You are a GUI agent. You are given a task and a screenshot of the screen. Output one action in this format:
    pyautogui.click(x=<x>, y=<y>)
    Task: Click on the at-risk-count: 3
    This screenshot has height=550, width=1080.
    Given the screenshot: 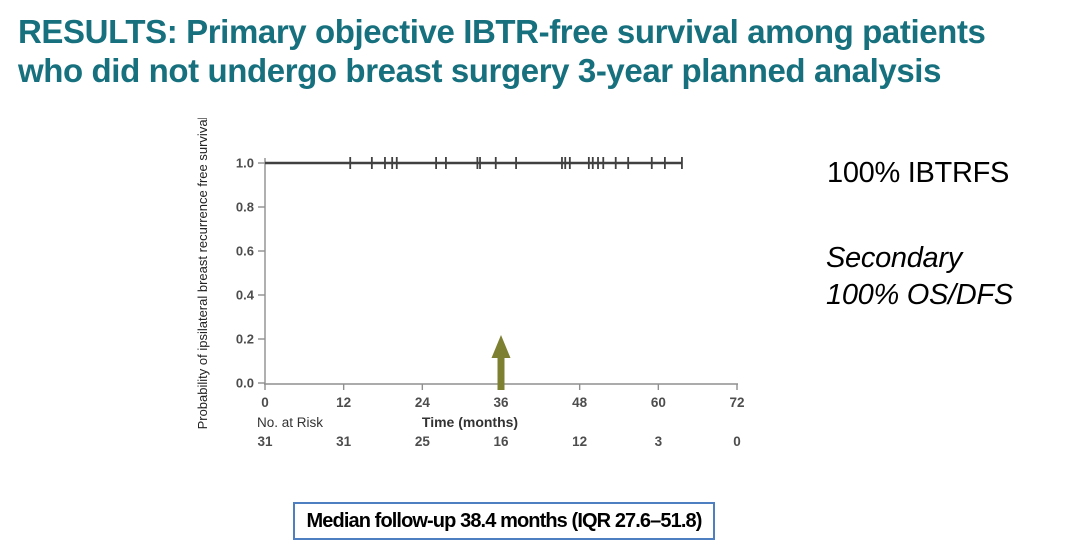 What is the action you would take?
    pyautogui.click(x=659, y=441)
    